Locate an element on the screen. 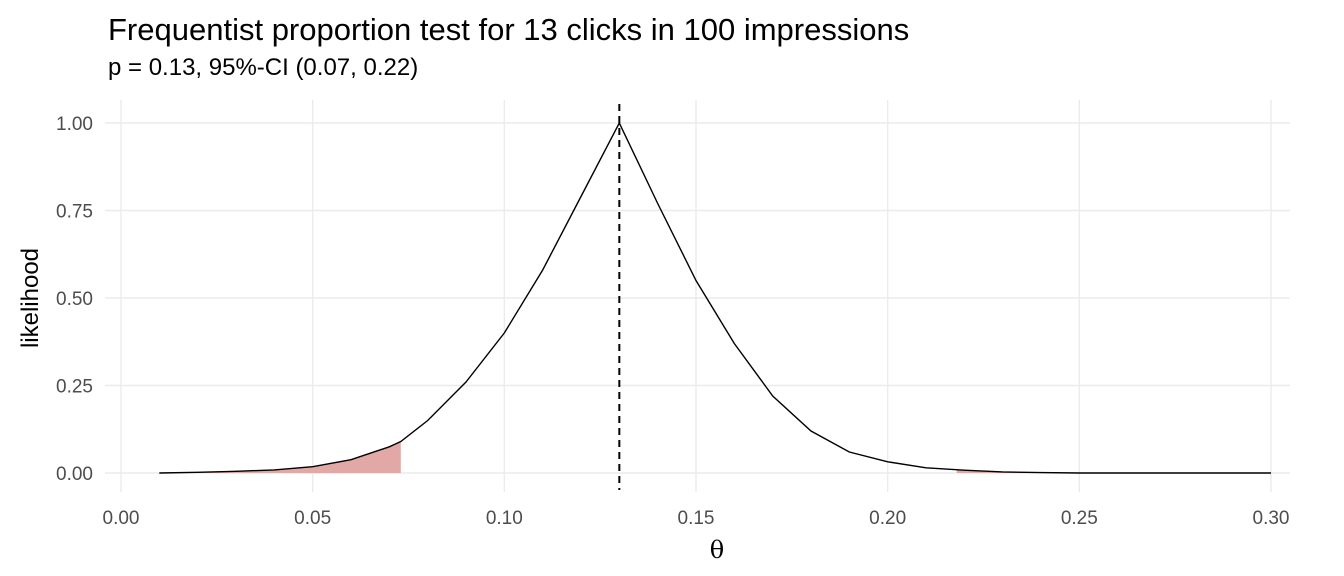  y-axis-ticks: 0.00 0.25 0.50 0.75 1.00 is located at coordinates (74, 299).